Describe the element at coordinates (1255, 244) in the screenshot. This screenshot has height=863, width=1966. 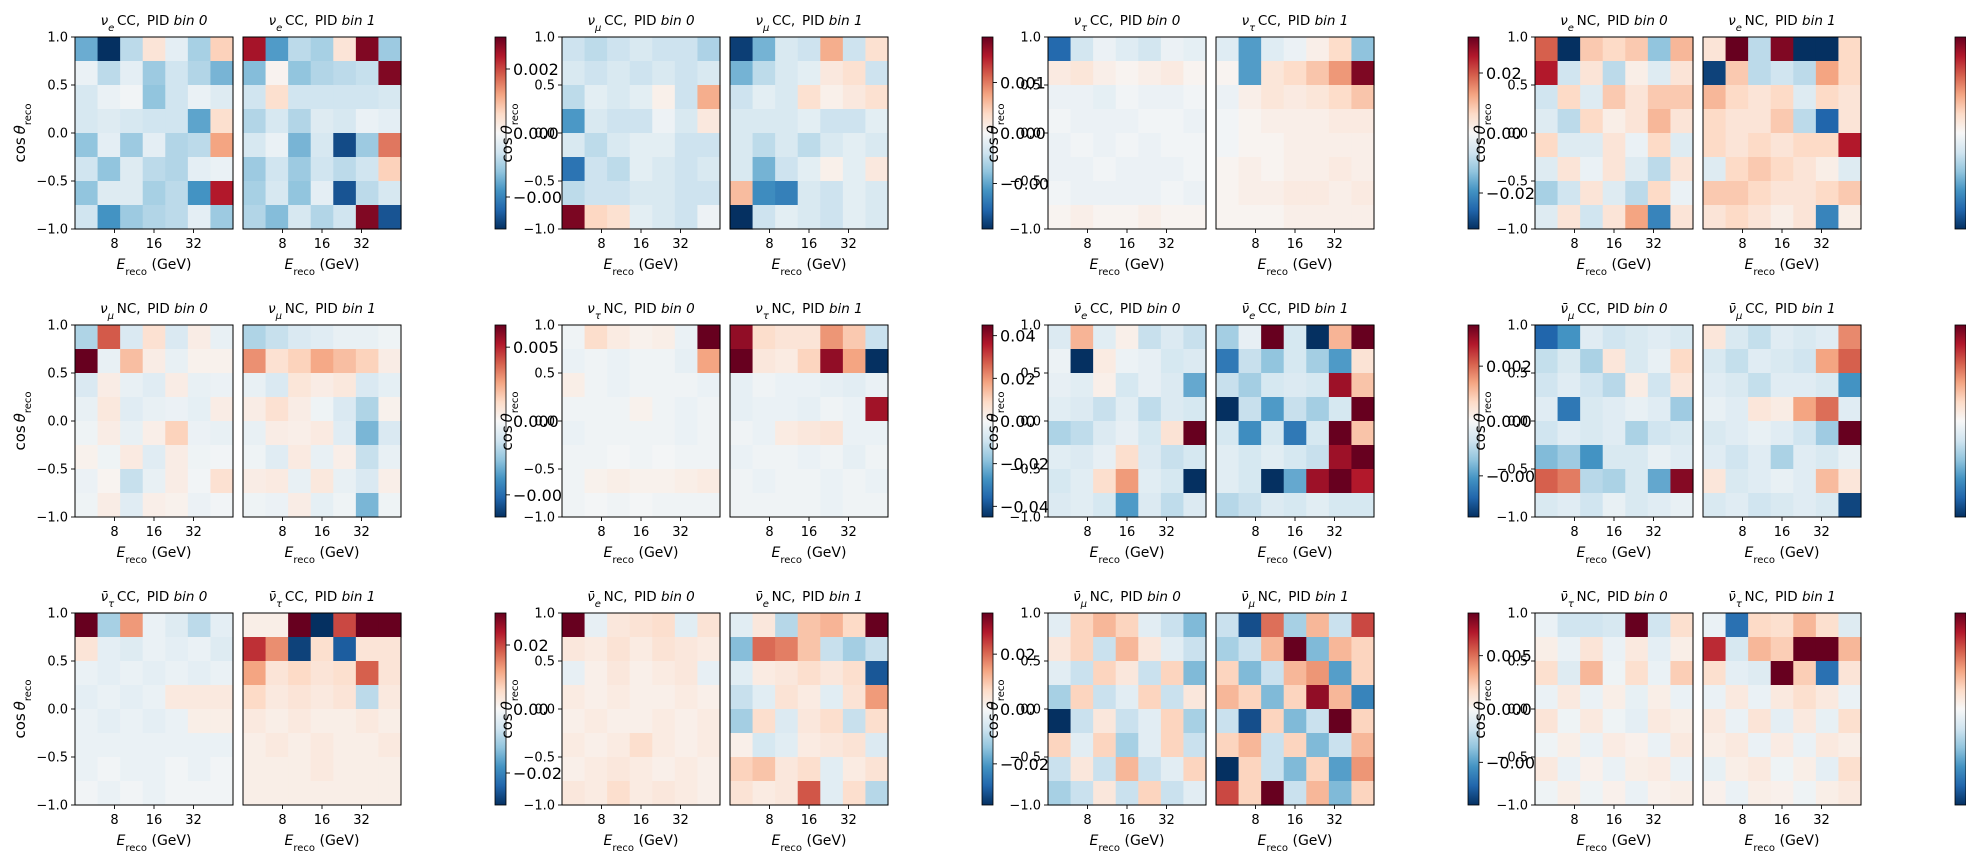
I see `x-tick-label: 8` at that location.